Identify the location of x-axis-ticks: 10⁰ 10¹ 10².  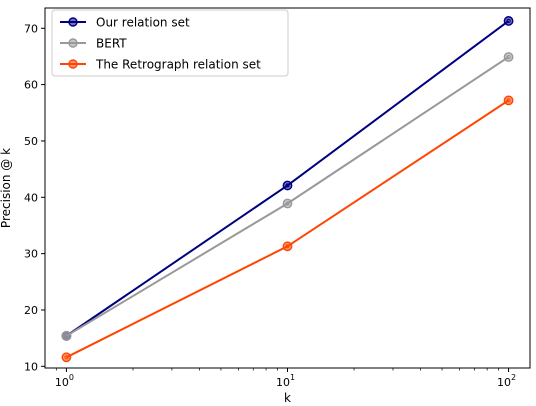
(285, 378).